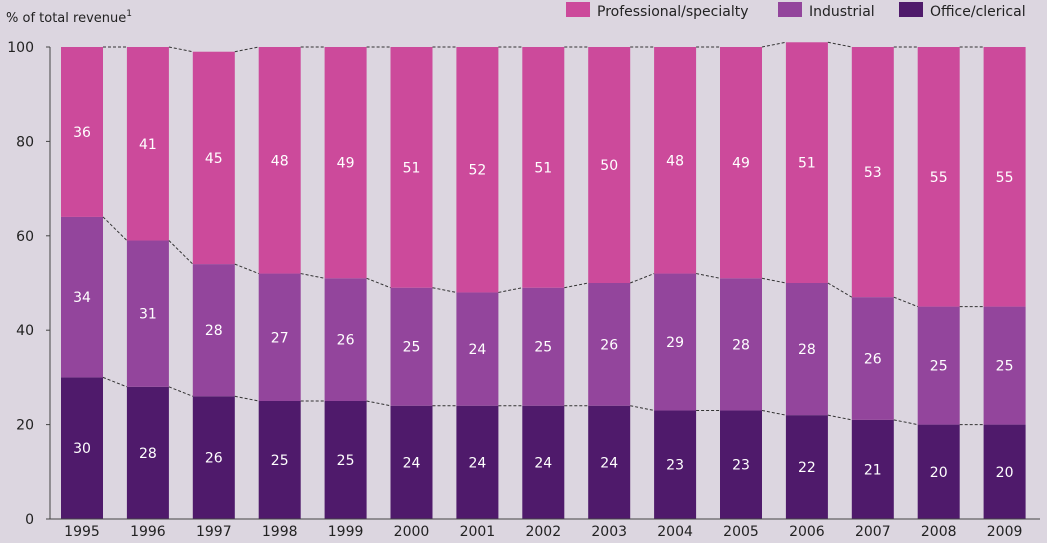  I want to click on bar-label-office-clerical-2006: 22, so click(807, 468).